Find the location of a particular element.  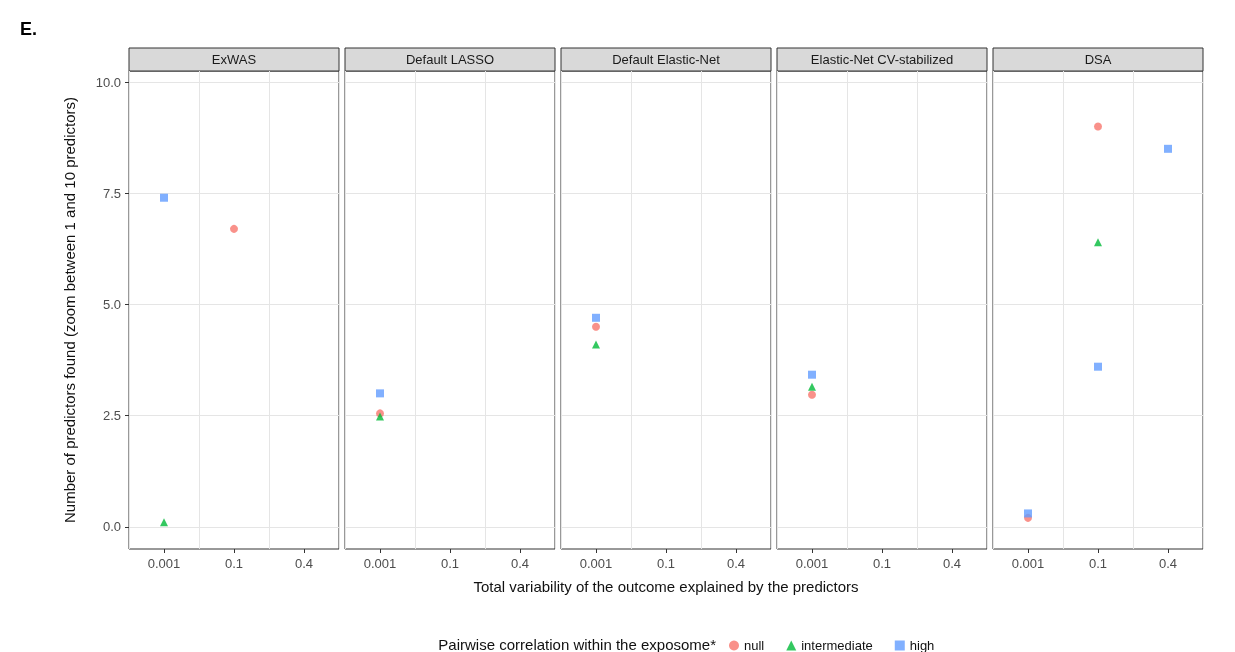

chart-title: DSA is located at coordinates (1098, 59).